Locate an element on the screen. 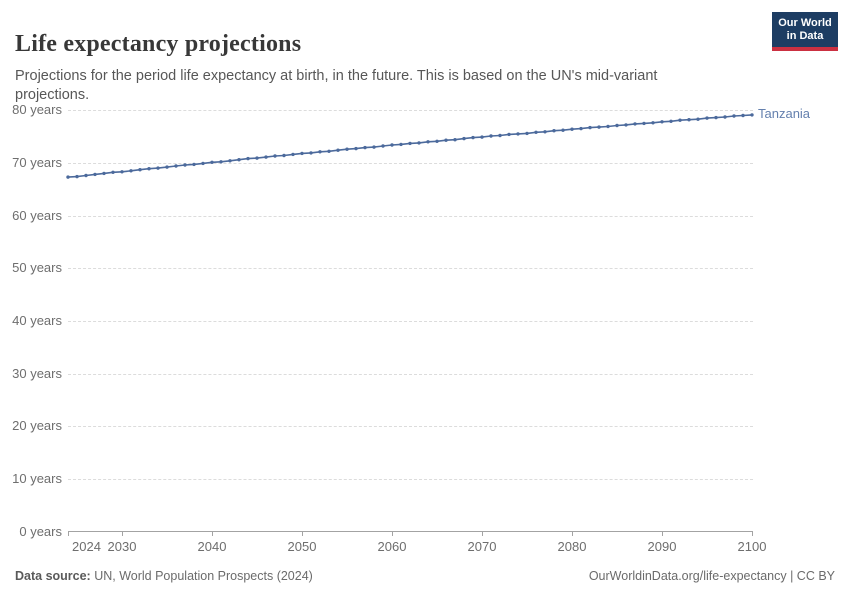  series-line-tanzania is located at coordinates (410, 146).